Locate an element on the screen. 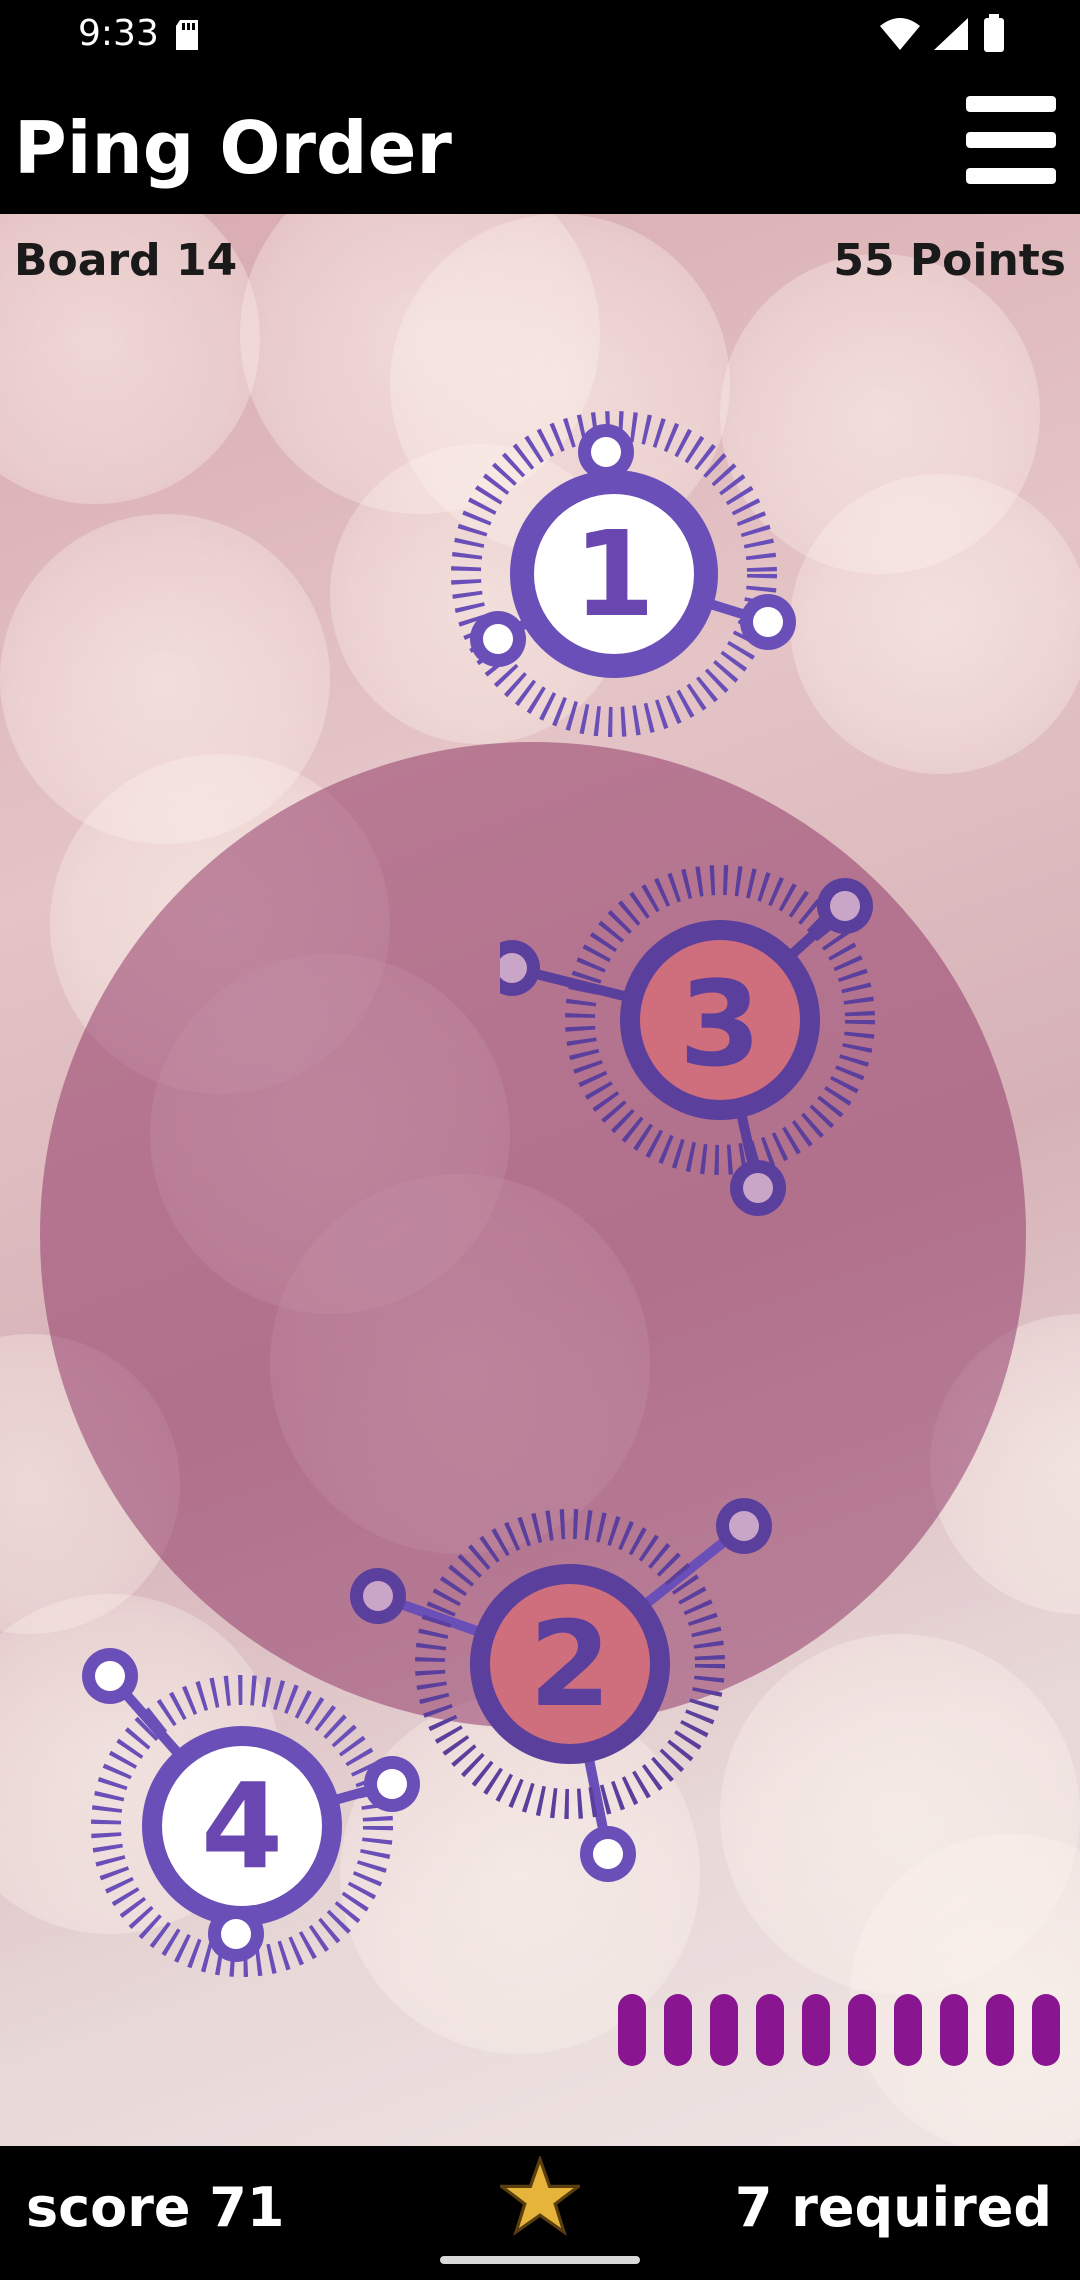 Image resolution: width=1080 pixels, height=2280 pixels. hamburger-menu-icon is located at coordinates (1011, 104).